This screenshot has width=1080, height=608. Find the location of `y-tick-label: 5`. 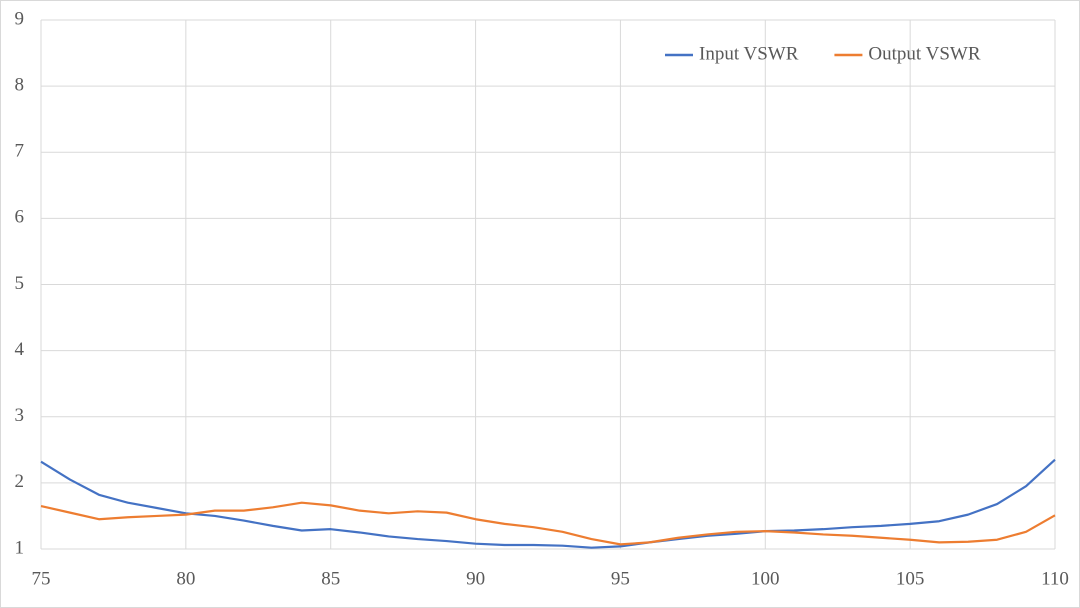

y-tick-label: 5 is located at coordinates (20, 283).